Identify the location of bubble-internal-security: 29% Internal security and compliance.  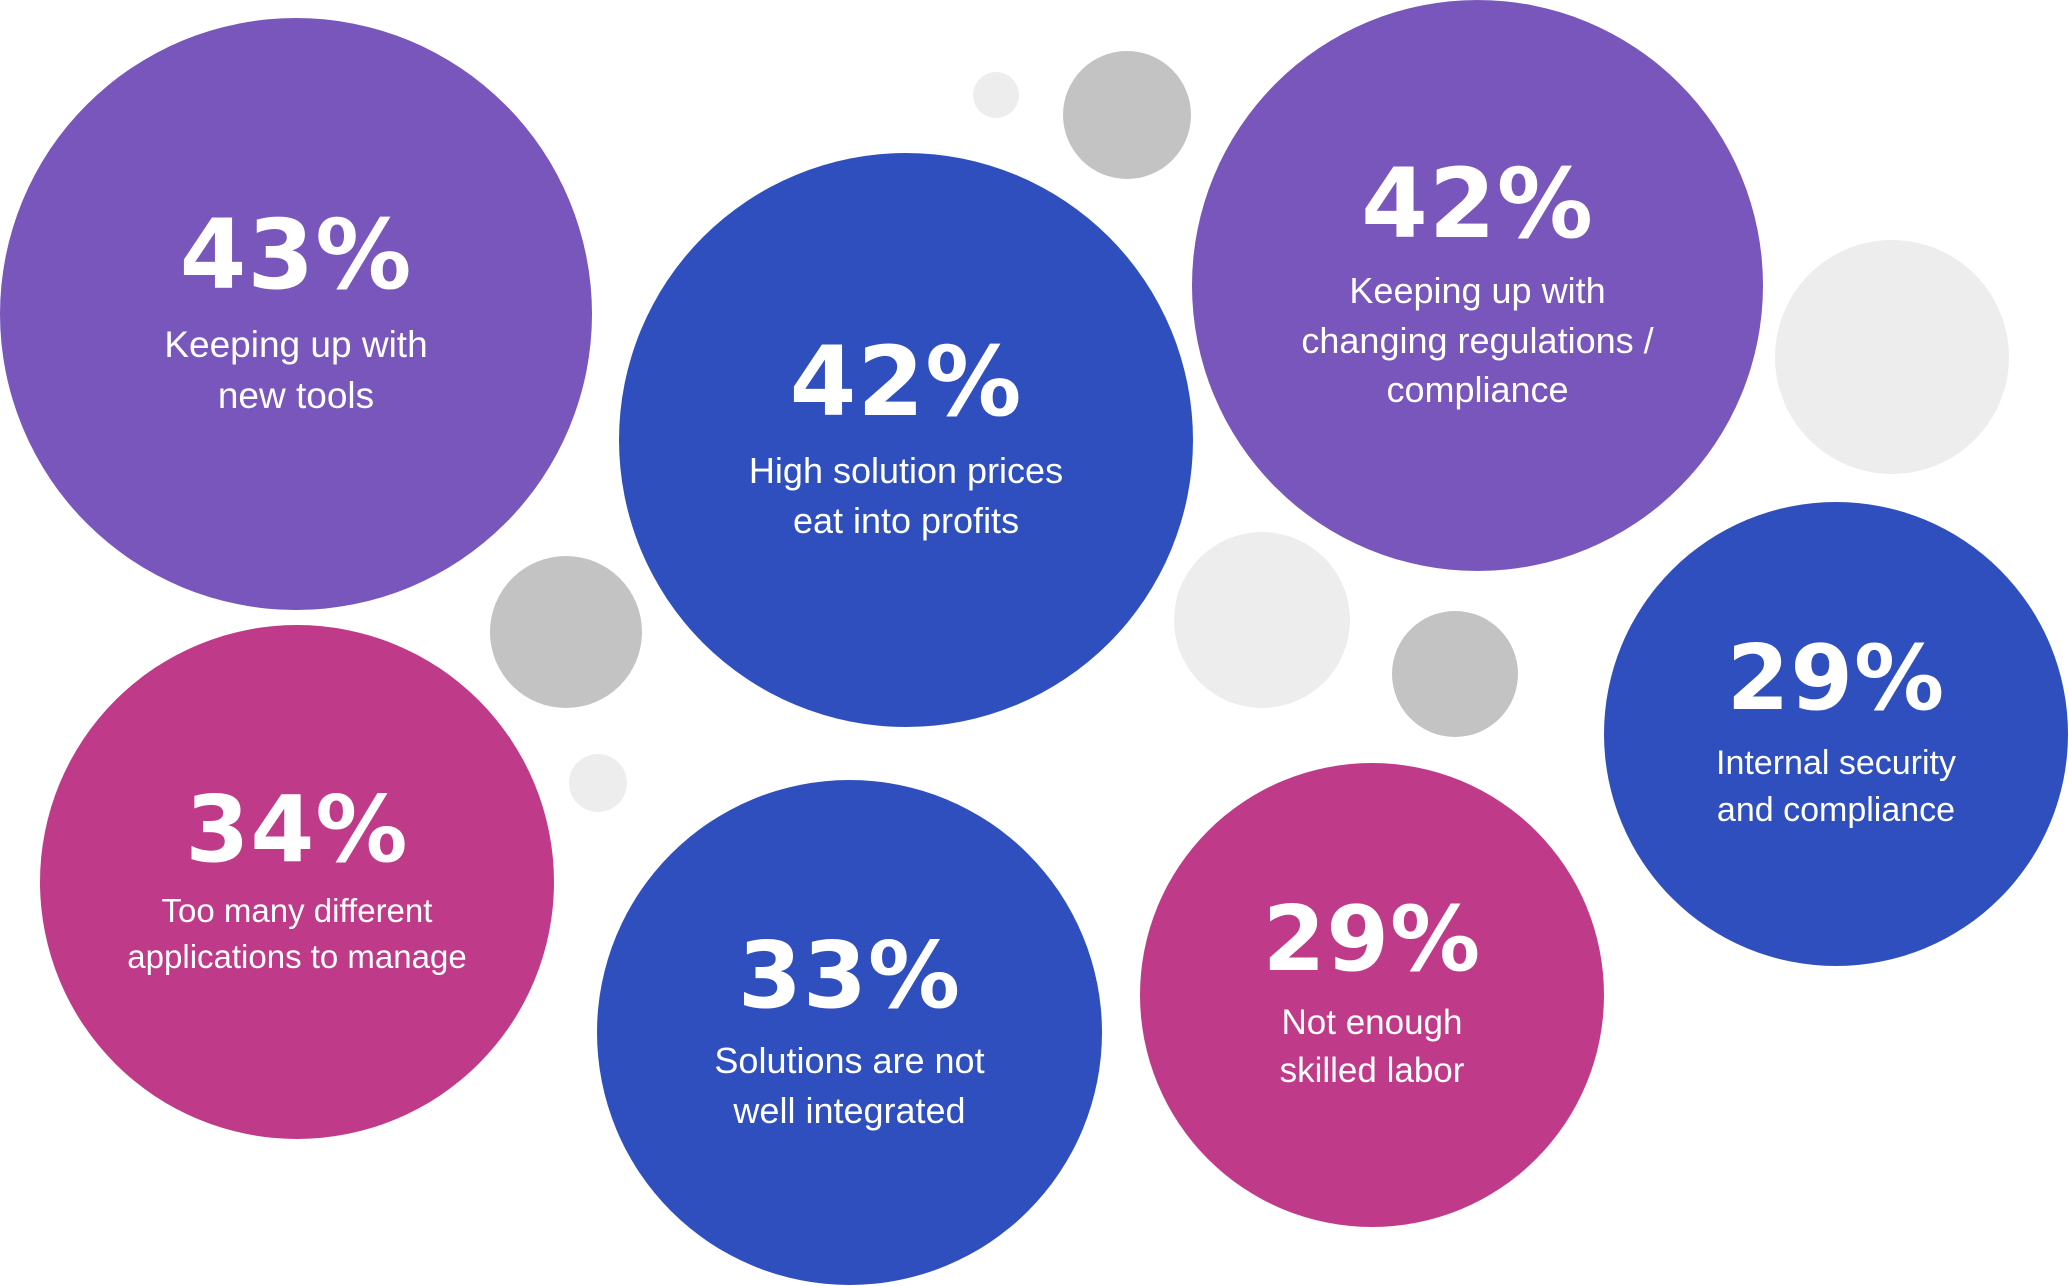
(1836, 734).